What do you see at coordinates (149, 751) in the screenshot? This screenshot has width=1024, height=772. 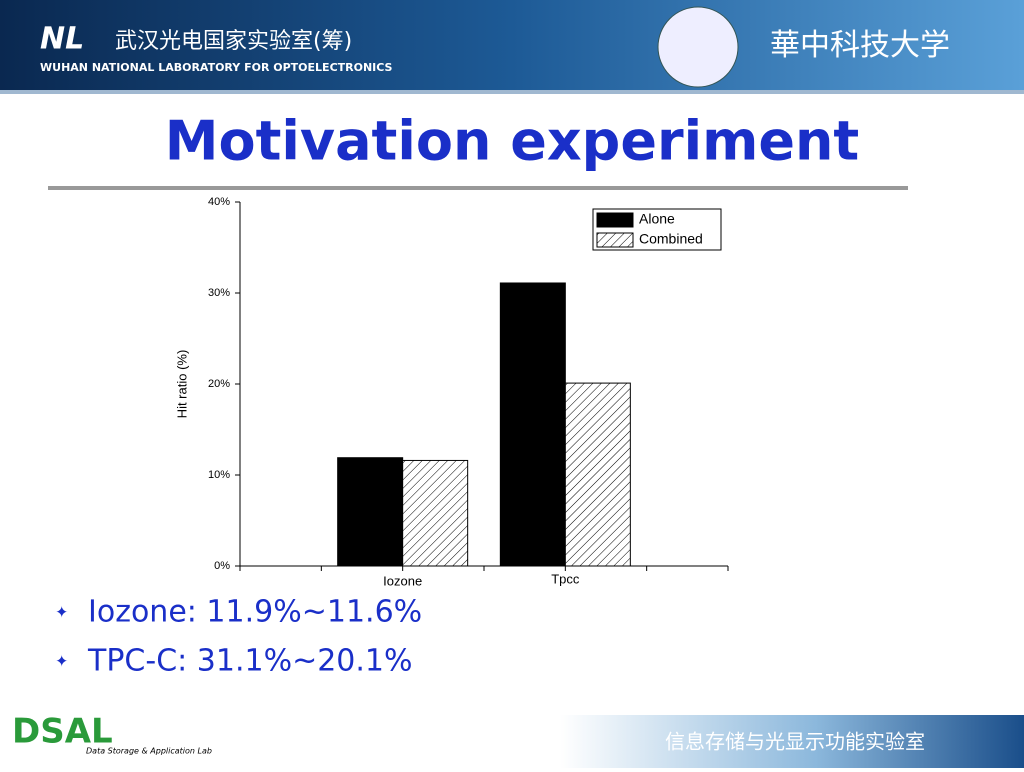 I see `footer-logo-sub: Data Storage & Application Lab` at bounding box center [149, 751].